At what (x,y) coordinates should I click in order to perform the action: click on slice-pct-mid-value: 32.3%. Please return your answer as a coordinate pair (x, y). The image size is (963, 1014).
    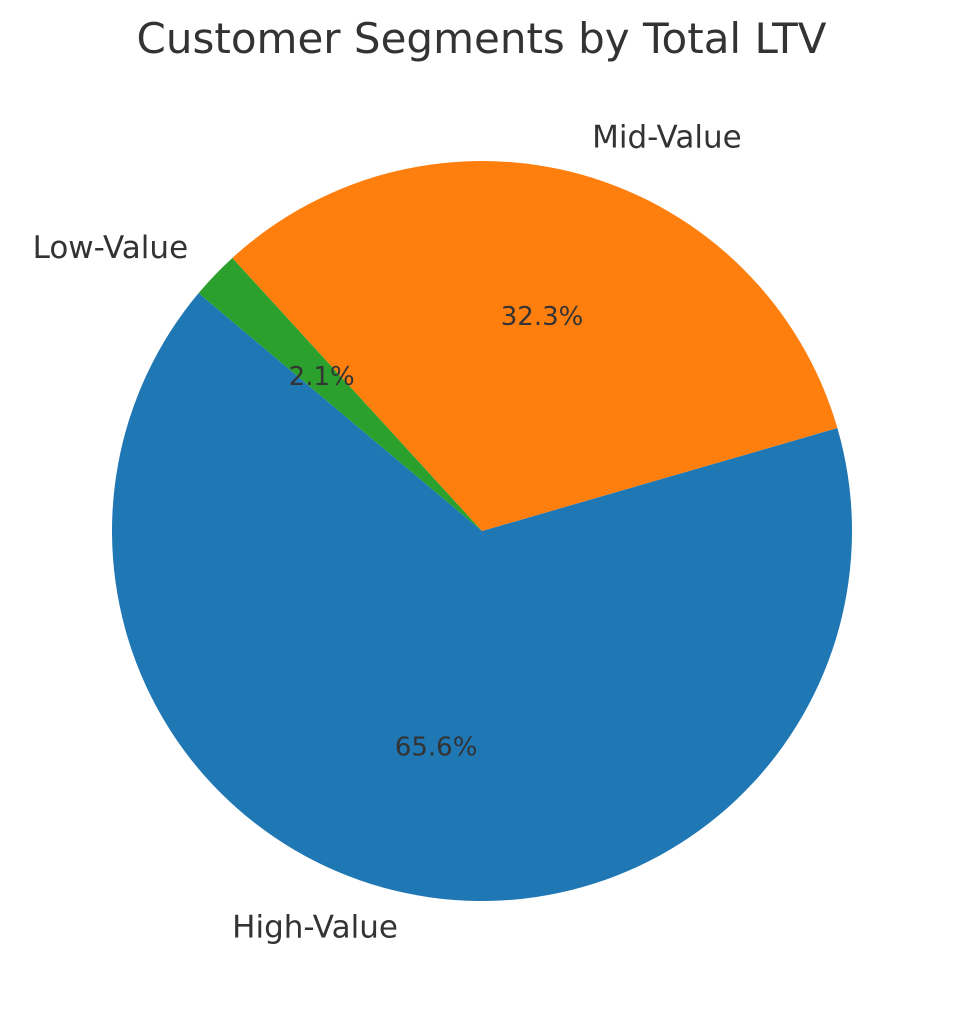
    Looking at the image, I should click on (542, 317).